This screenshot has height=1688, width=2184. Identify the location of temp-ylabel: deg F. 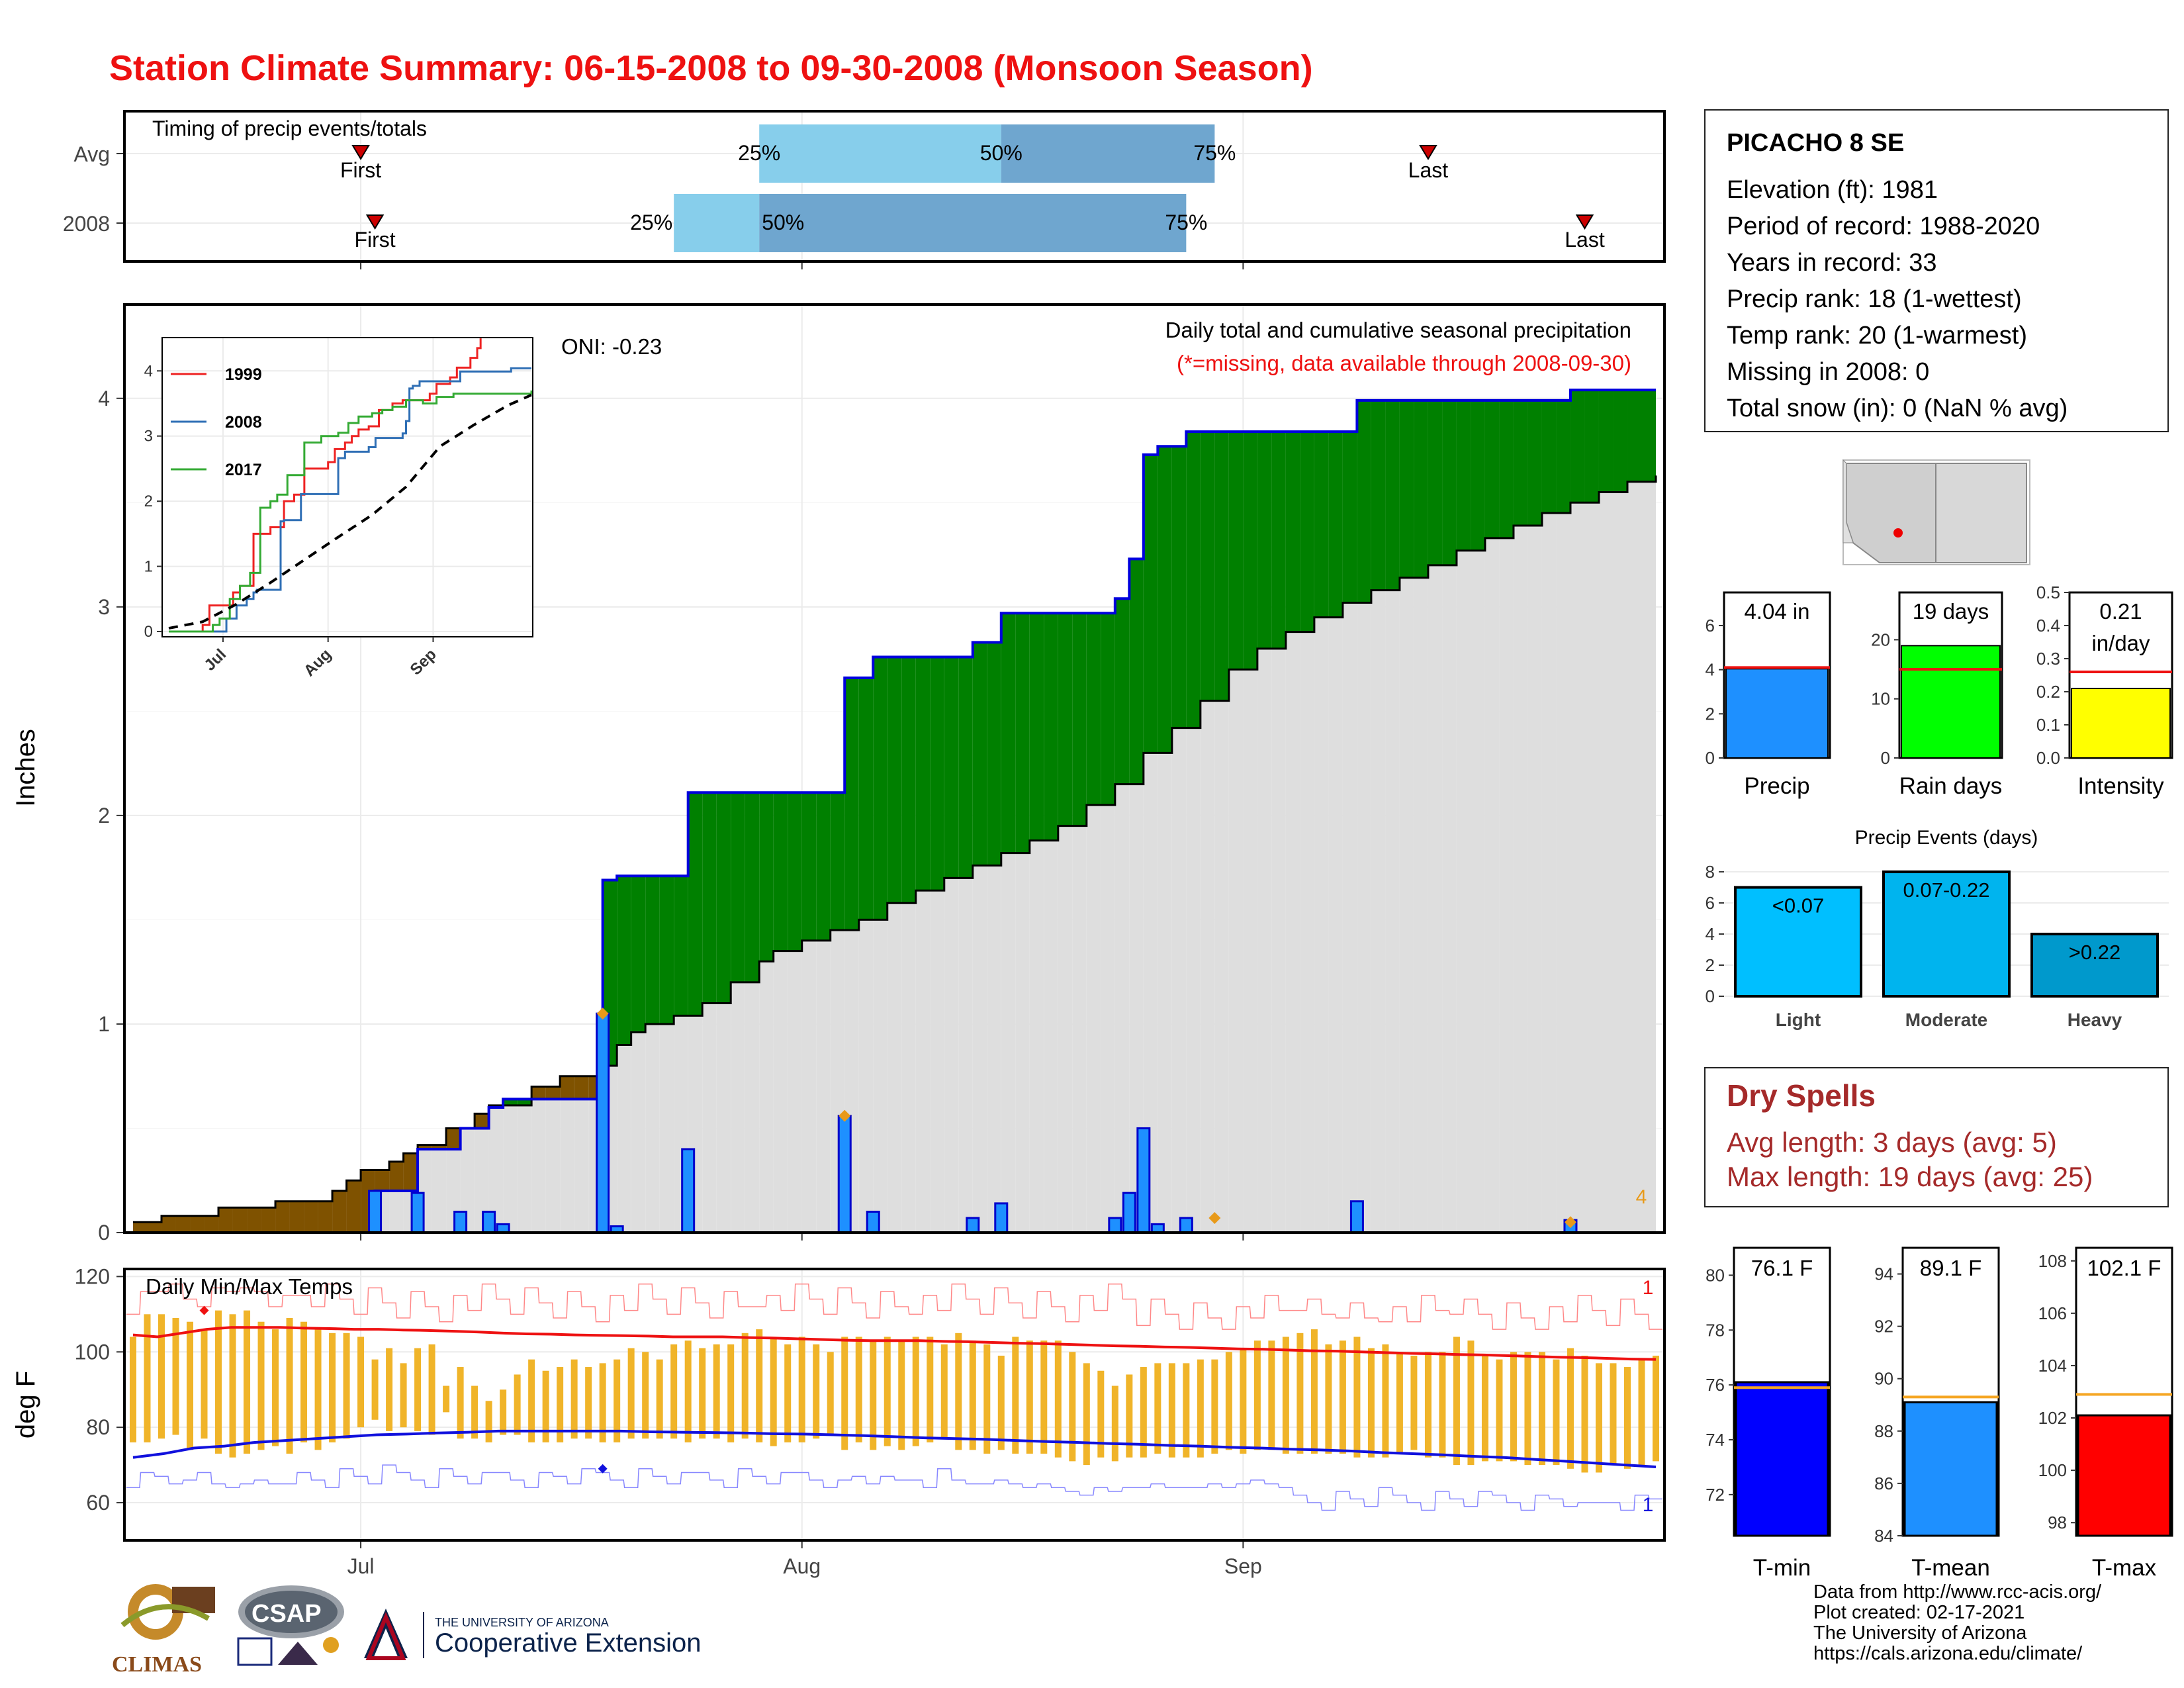
(26, 1404).